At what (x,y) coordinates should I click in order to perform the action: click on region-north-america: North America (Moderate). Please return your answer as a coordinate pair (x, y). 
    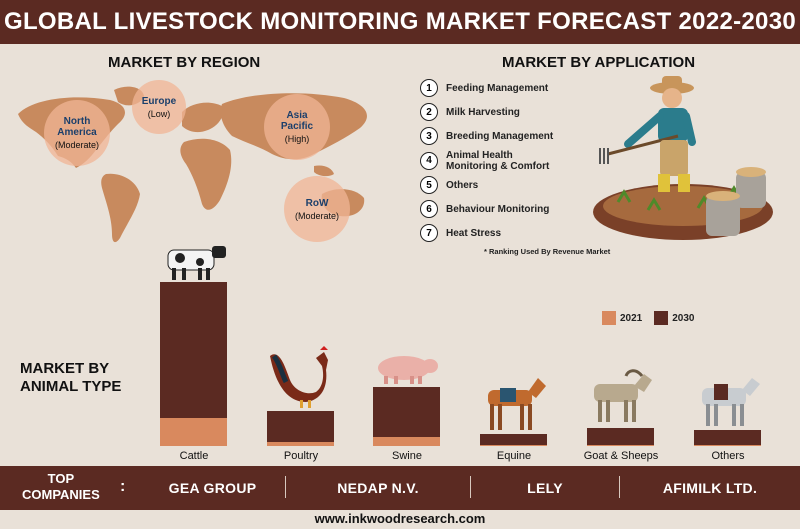
    Looking at the image, I should click on (77, 133).